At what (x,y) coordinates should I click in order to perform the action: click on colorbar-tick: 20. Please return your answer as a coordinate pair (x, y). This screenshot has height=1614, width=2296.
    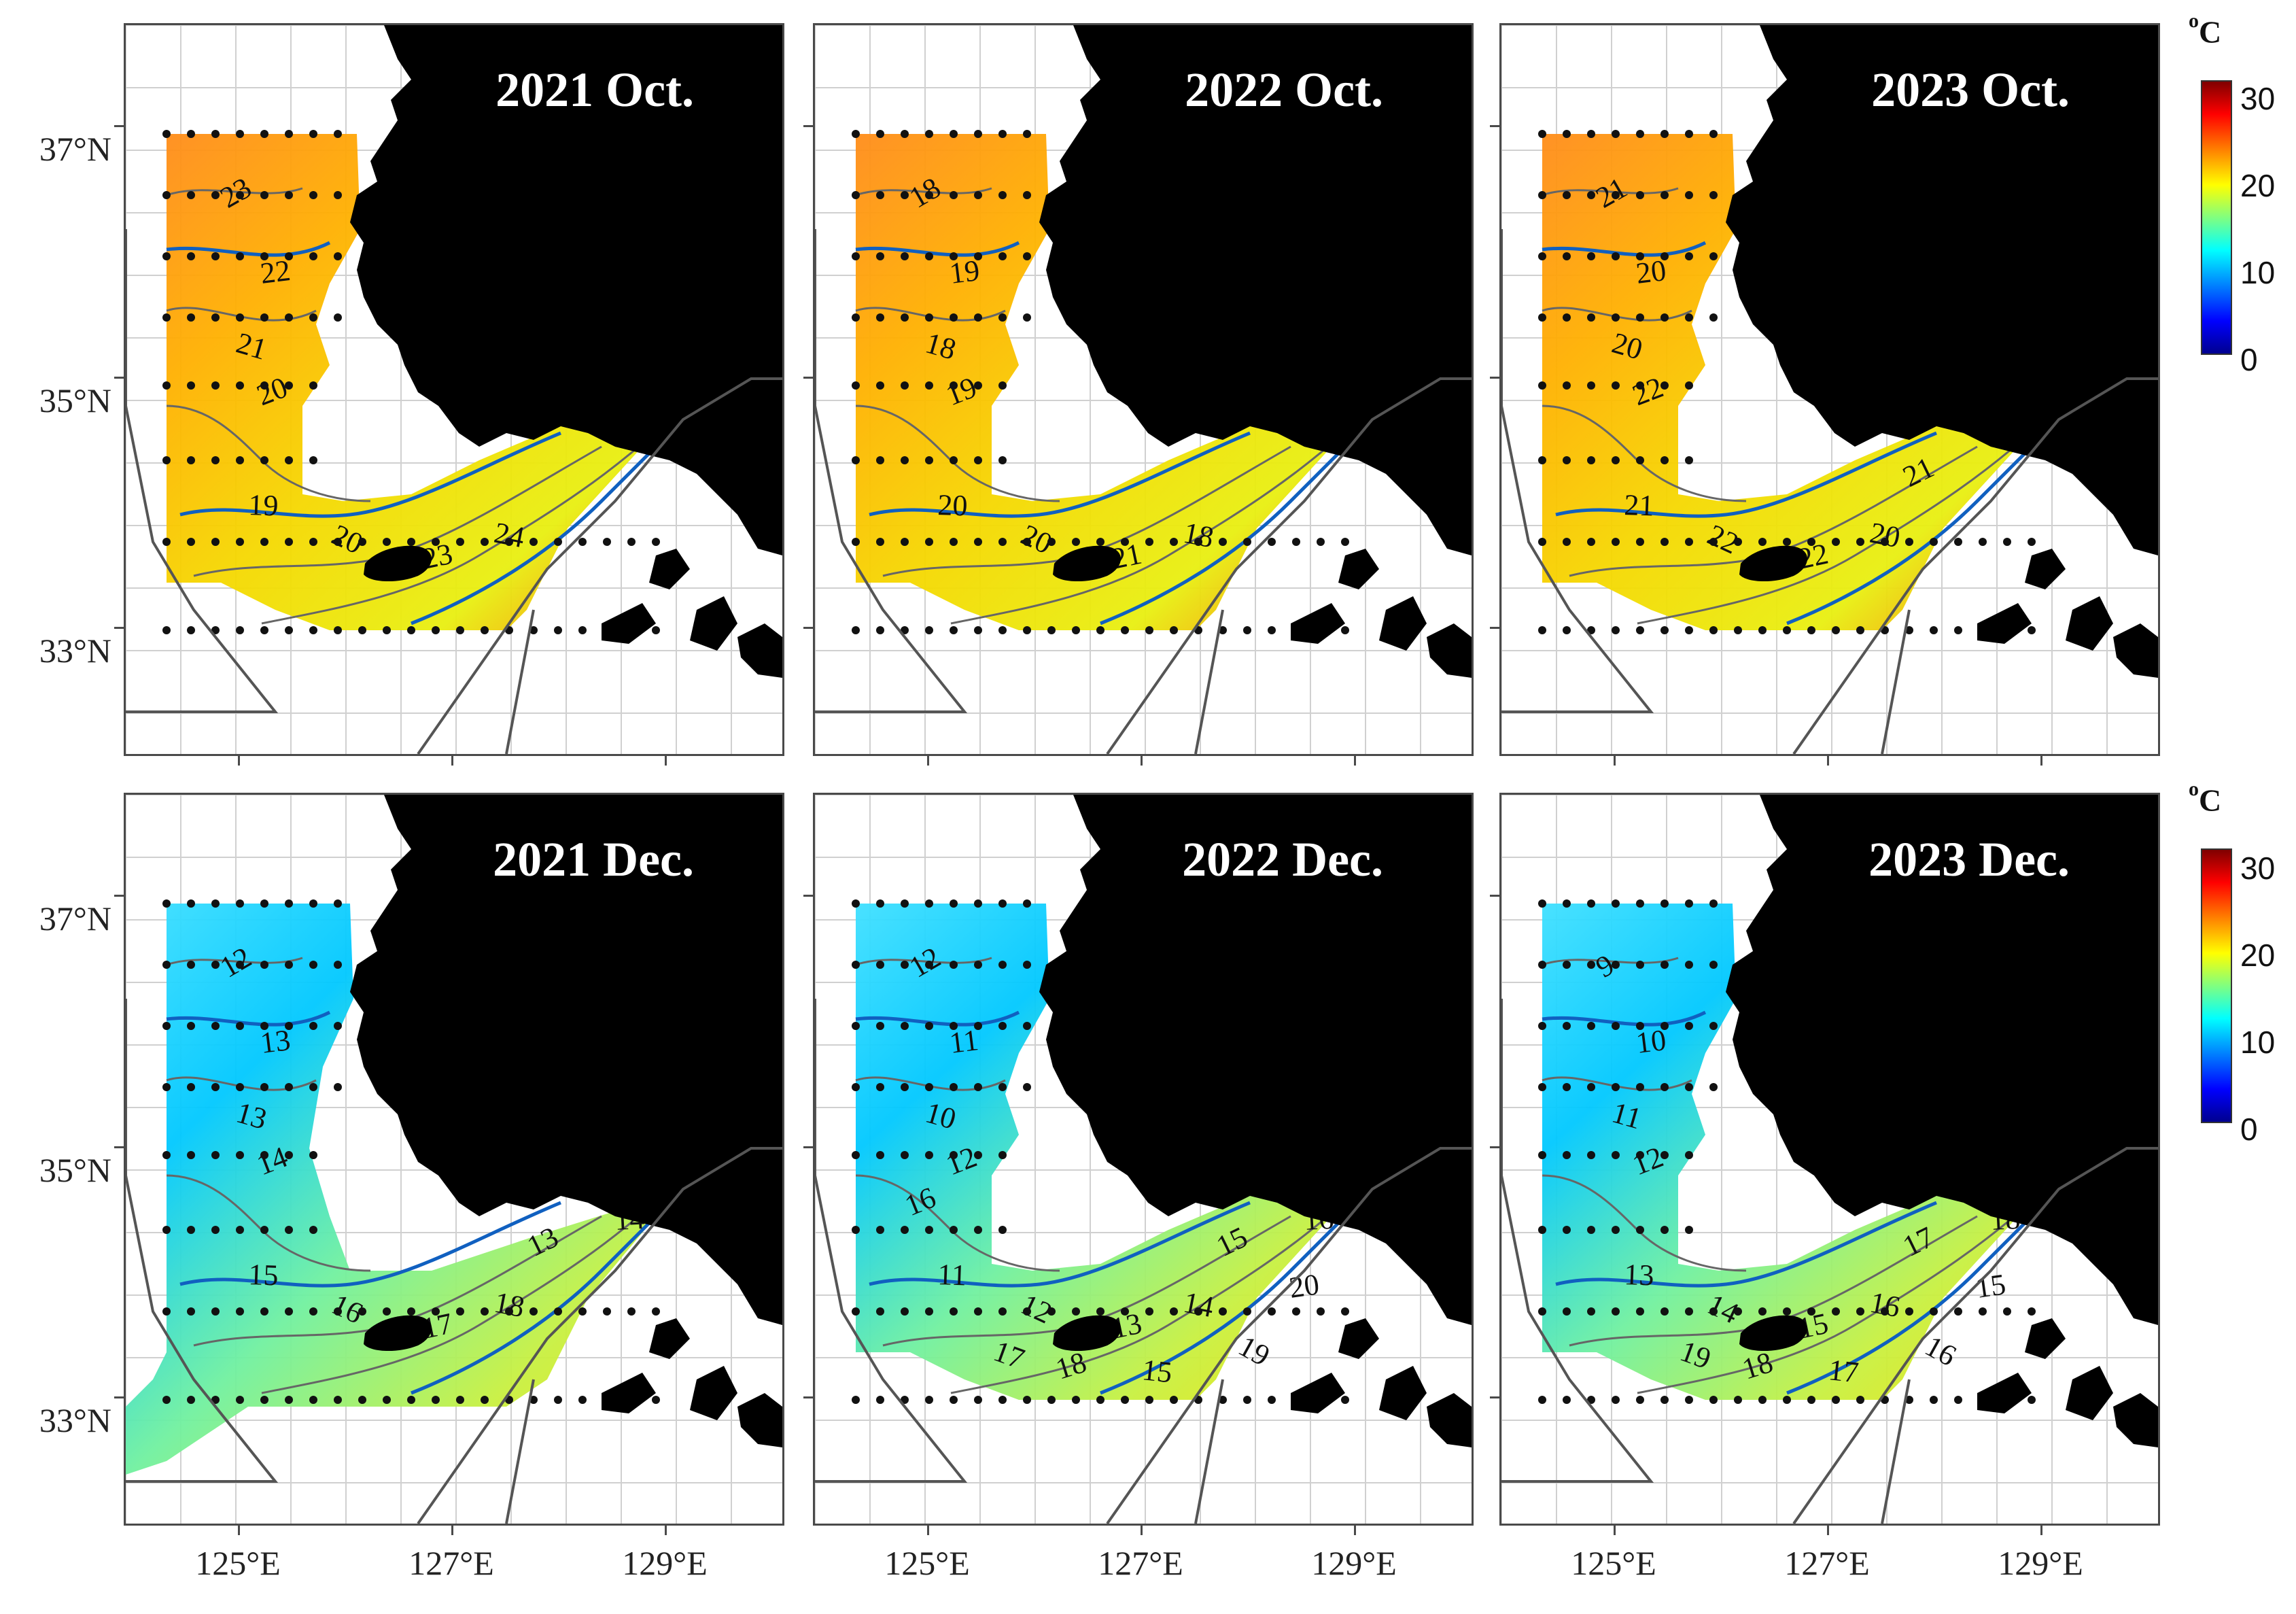
    Looking at the image, I should click on (2258, 185).